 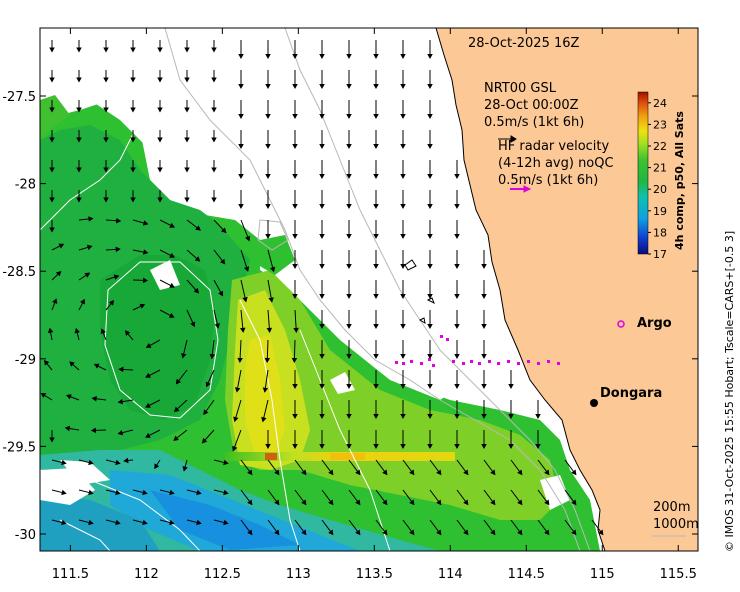 I want to click on argo-marker, so click(x=621, y=324).